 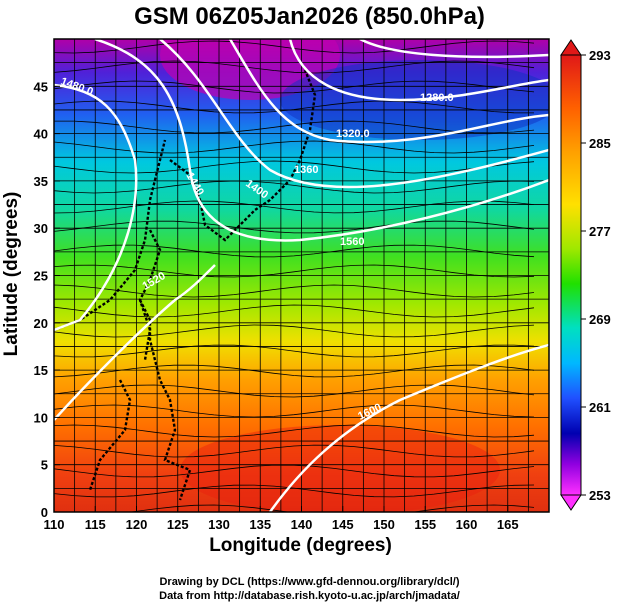 I want to click on x-axis: 110 115 120 125 130 135 140 145 150 155 160 165, so click(x=281, y=519).